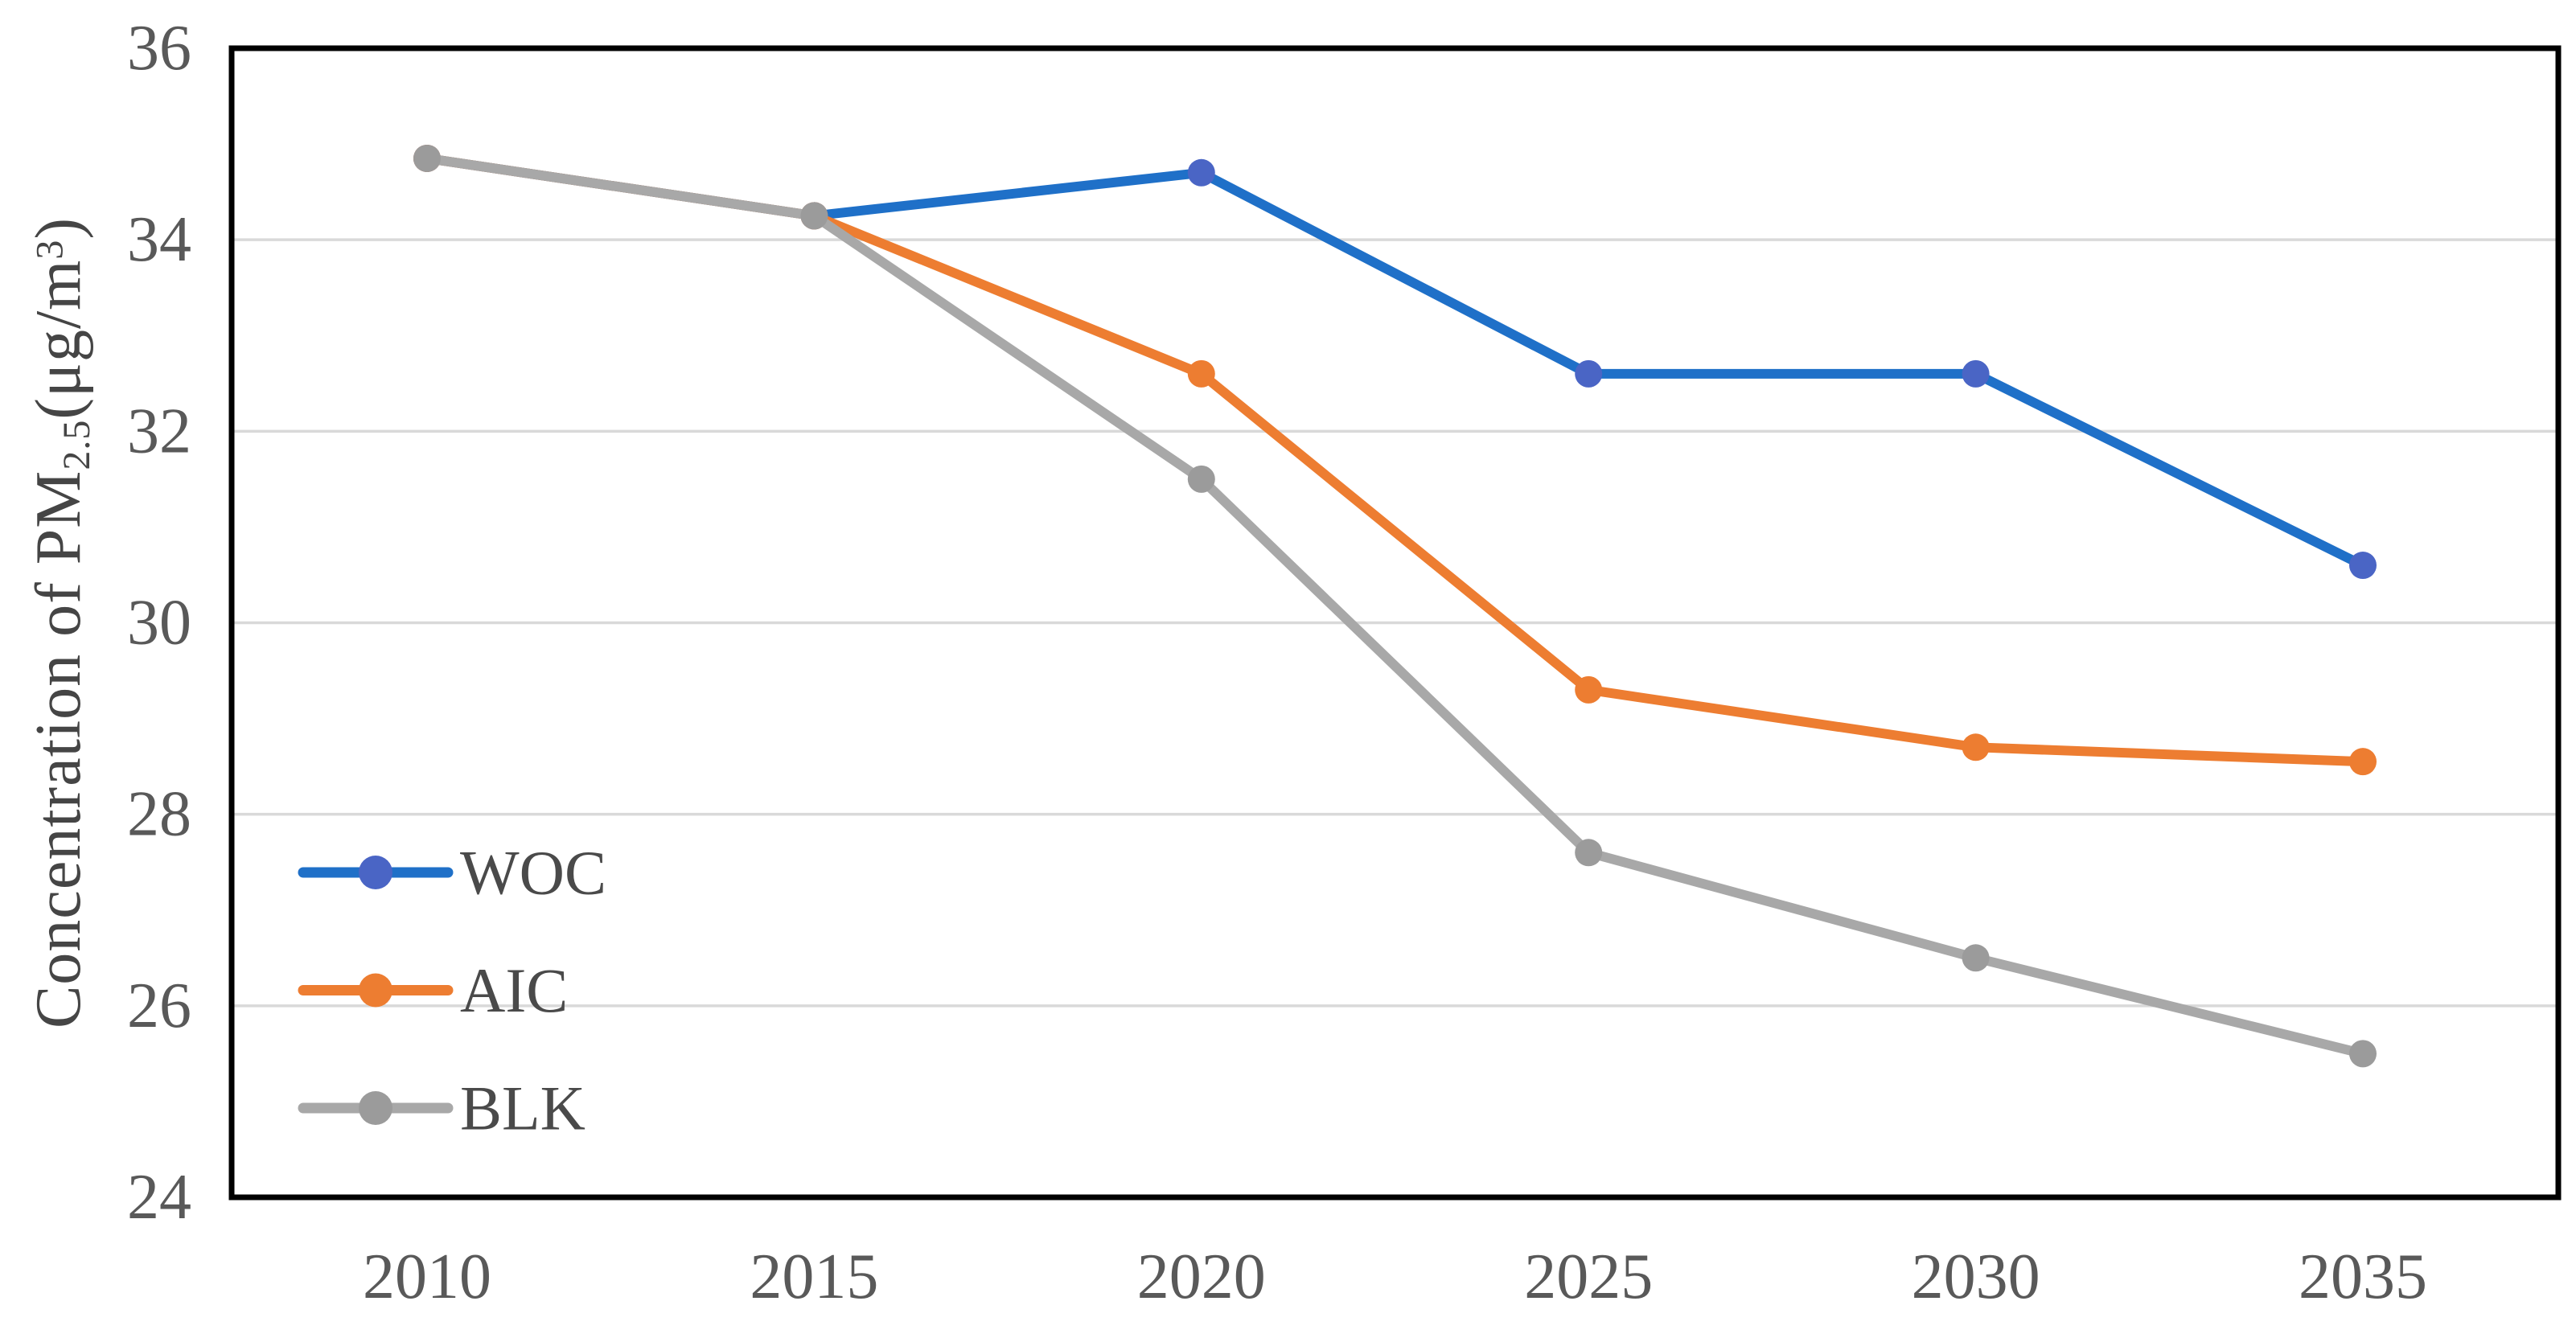 This screenshot has width=2576, height=1334. What do you see at coordinates (427, 1277) in the screenshot?
I see `x-tick-label-2010: 2010` at bounding box center [427, 1277].